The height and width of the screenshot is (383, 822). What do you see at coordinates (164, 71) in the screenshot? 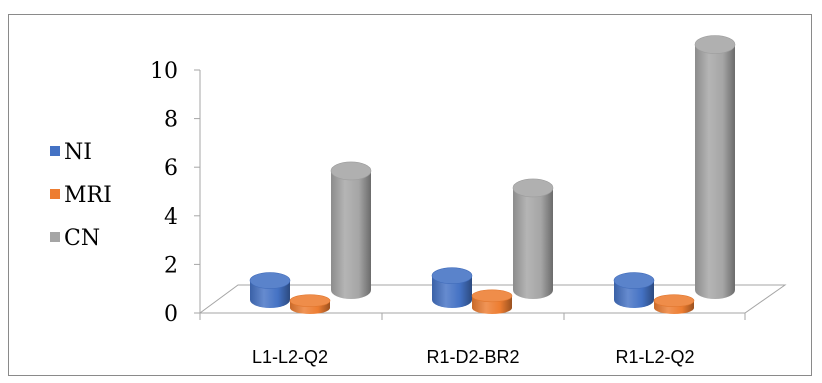
I see `y-tick-label: 10` at bounding box center [164, 71].